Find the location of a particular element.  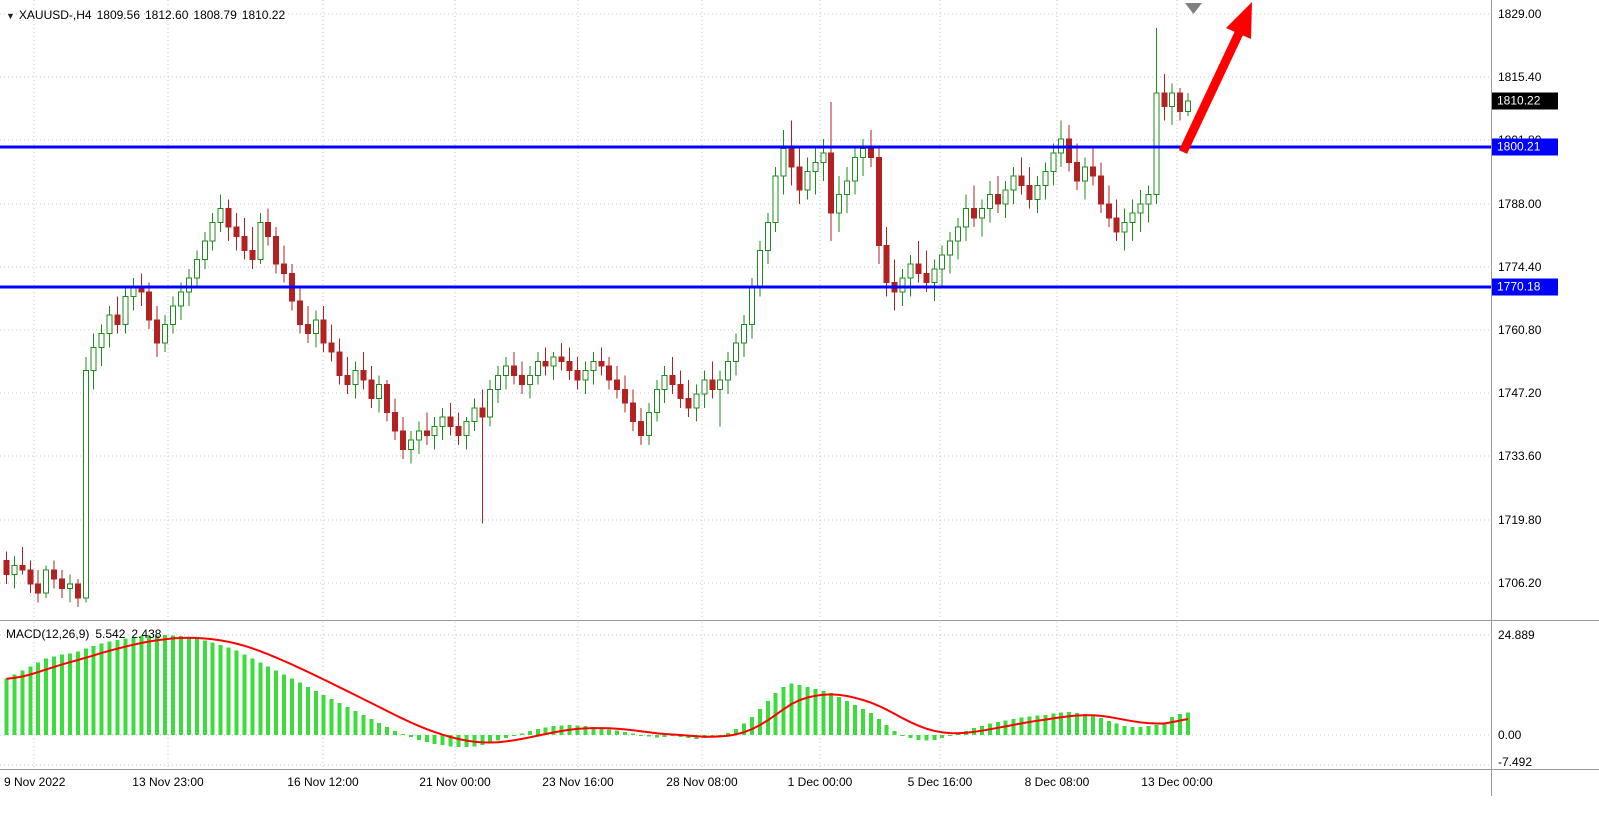

close-value: 1810.22 is located at coordinates (263, 15).